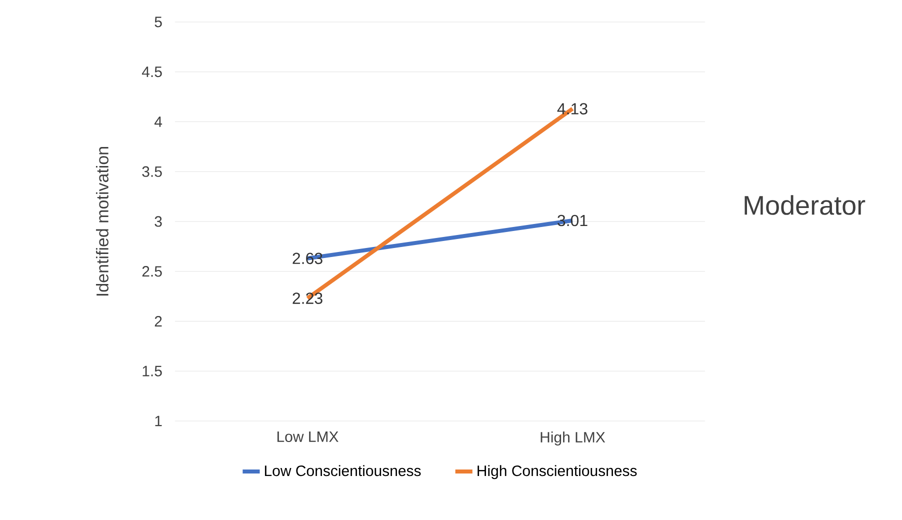 The image size is (902, 520). I want to click on y-tick-label: 1, so click(158, 421).